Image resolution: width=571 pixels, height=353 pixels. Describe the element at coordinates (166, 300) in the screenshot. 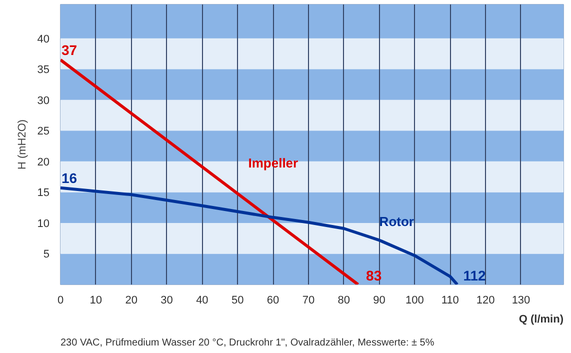

I see `x-tick-label: 30` at that location.